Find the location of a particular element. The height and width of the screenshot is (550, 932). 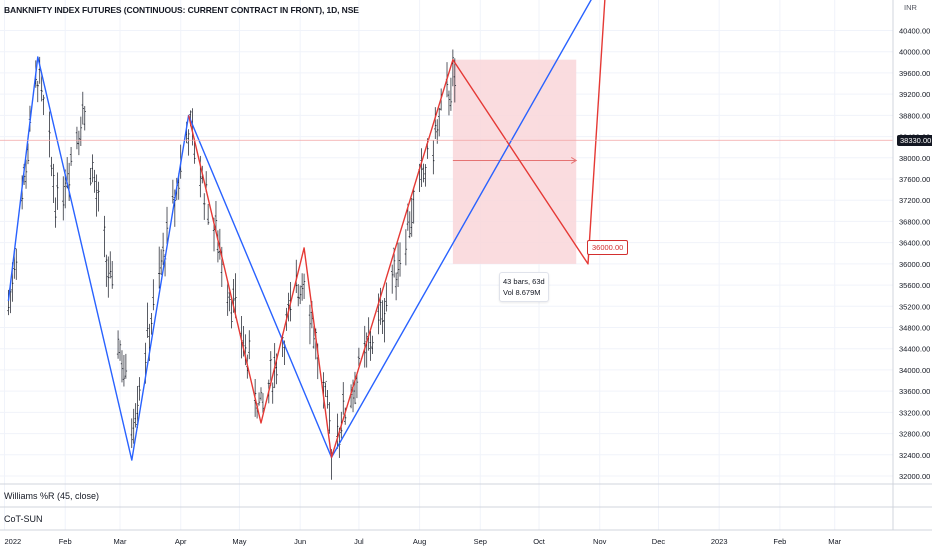

currency-label: INR is located at coordinates (910, 7).